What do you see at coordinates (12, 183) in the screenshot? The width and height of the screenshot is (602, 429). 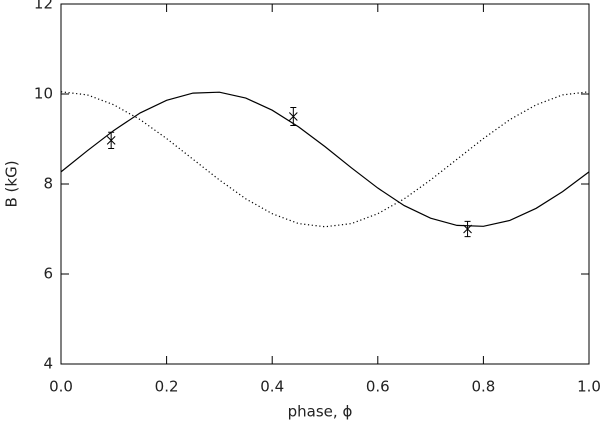 I see `y-axis-label: B (kG)` at bounding box center [12, 183].